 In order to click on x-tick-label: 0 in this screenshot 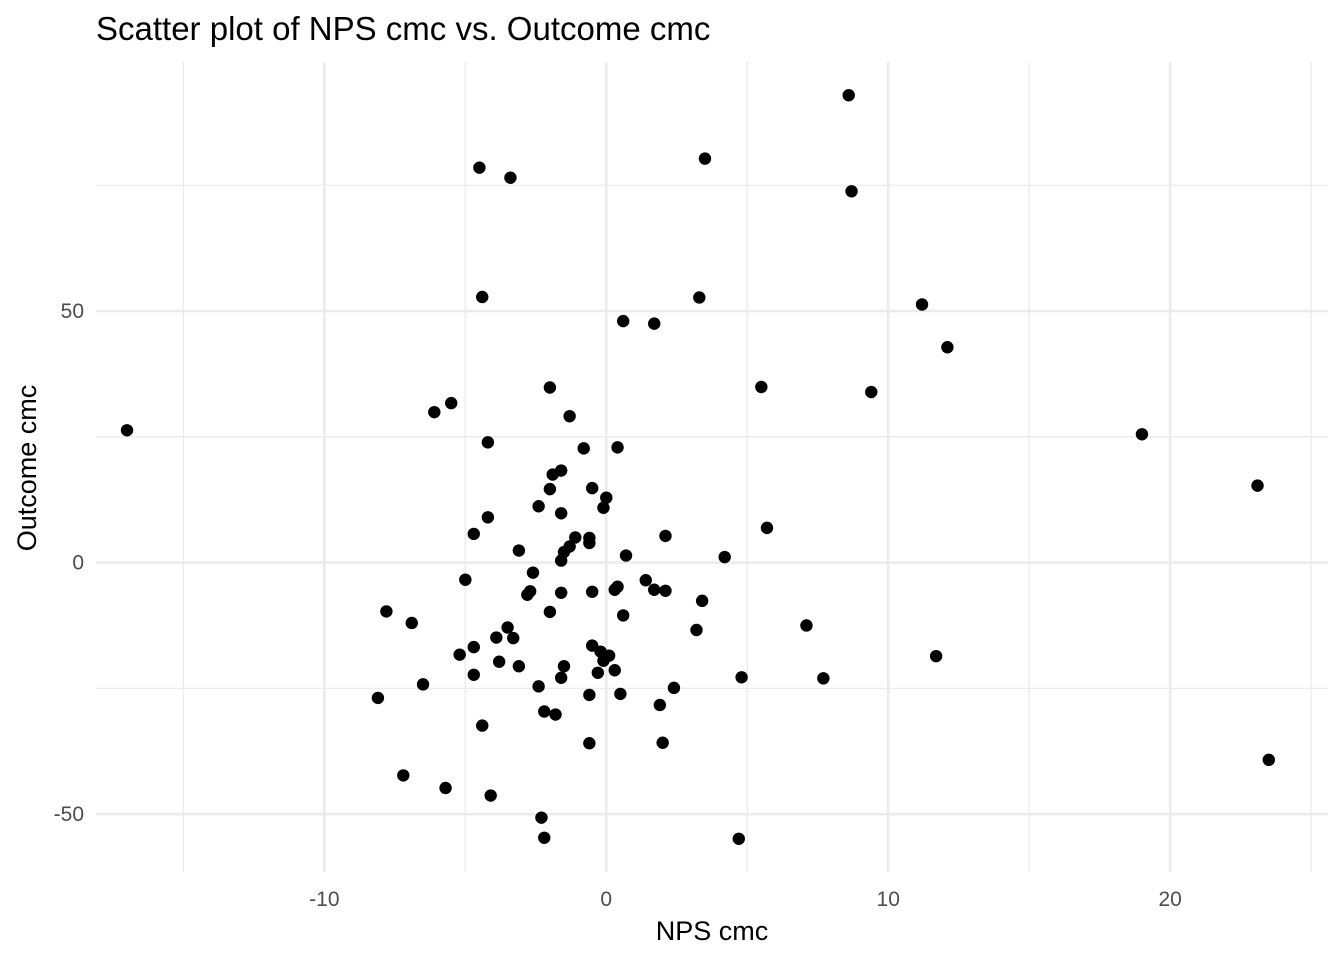, I will do `click(606, 899)`.